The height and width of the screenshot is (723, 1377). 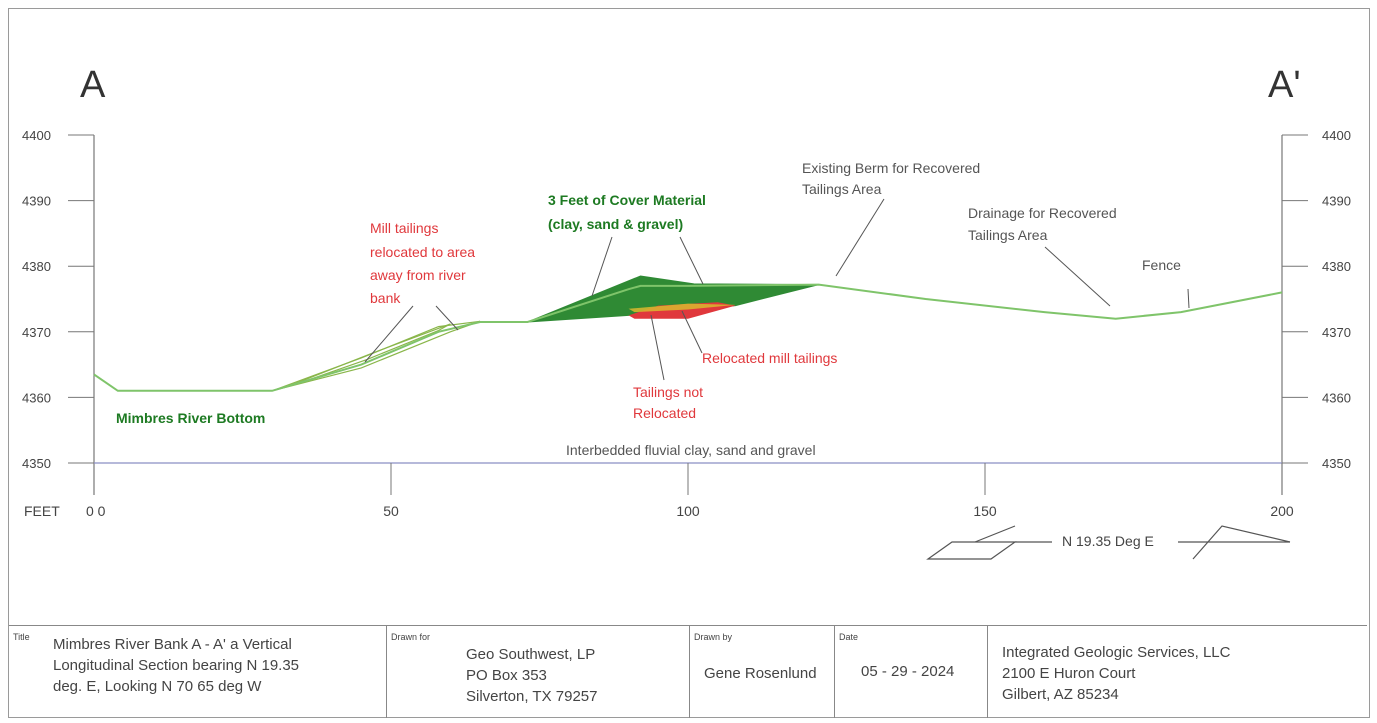 What do you see at coordinates (1284, 85) in the screenshot?
I see `section-label-a-prime: A'` at bounding box center [1284, 85].